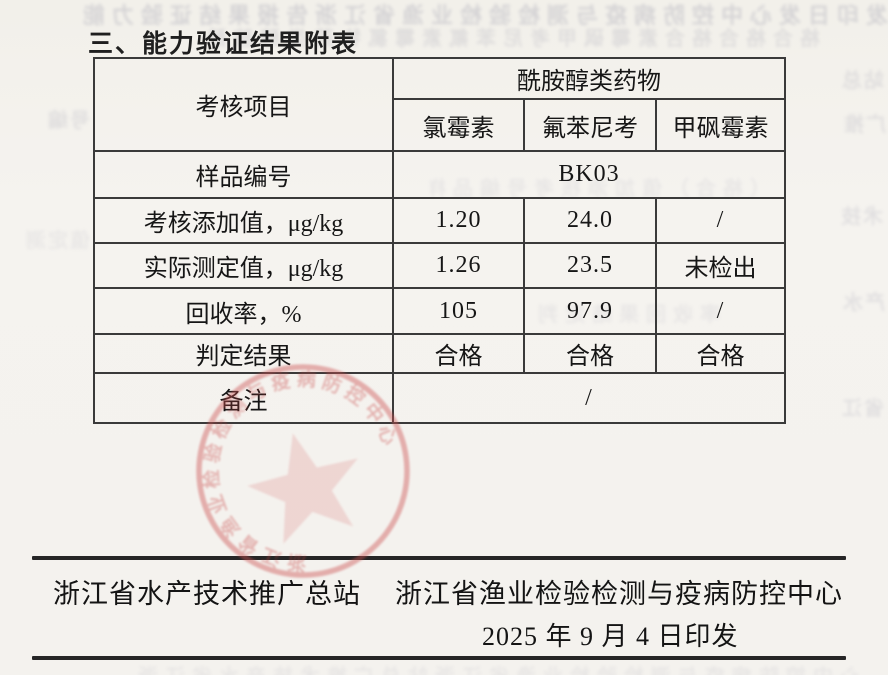  What do you see at coordinates (302, 488) in the screenshot?
I see `seal-star-icon` at bounding box center [302, 488].